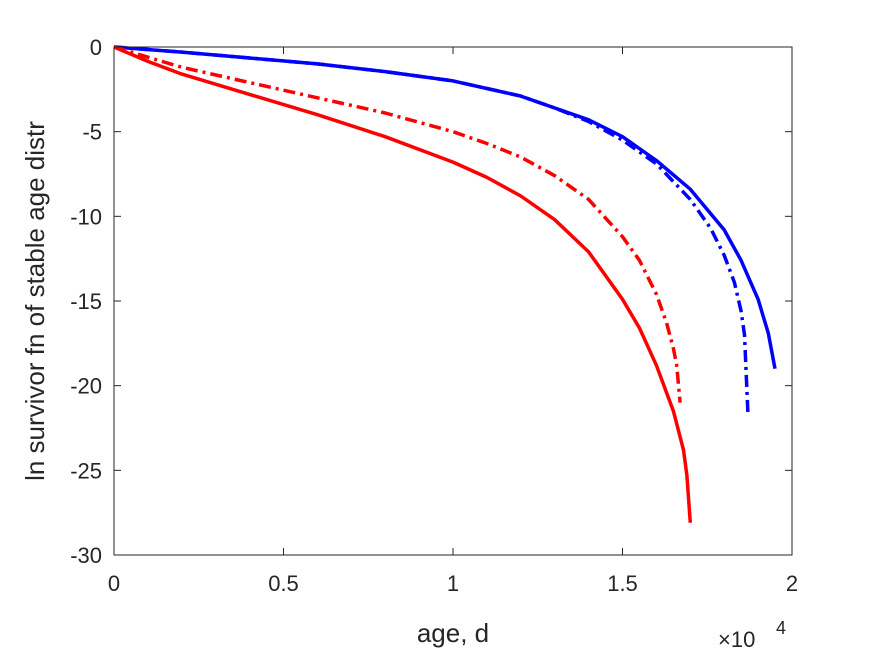 Image resolution: width=875 pixels, height=656 pixels. Describe the element at coordinates (86, 301) in the screenshot. I see `y-tick-label-3: -15` at that location.